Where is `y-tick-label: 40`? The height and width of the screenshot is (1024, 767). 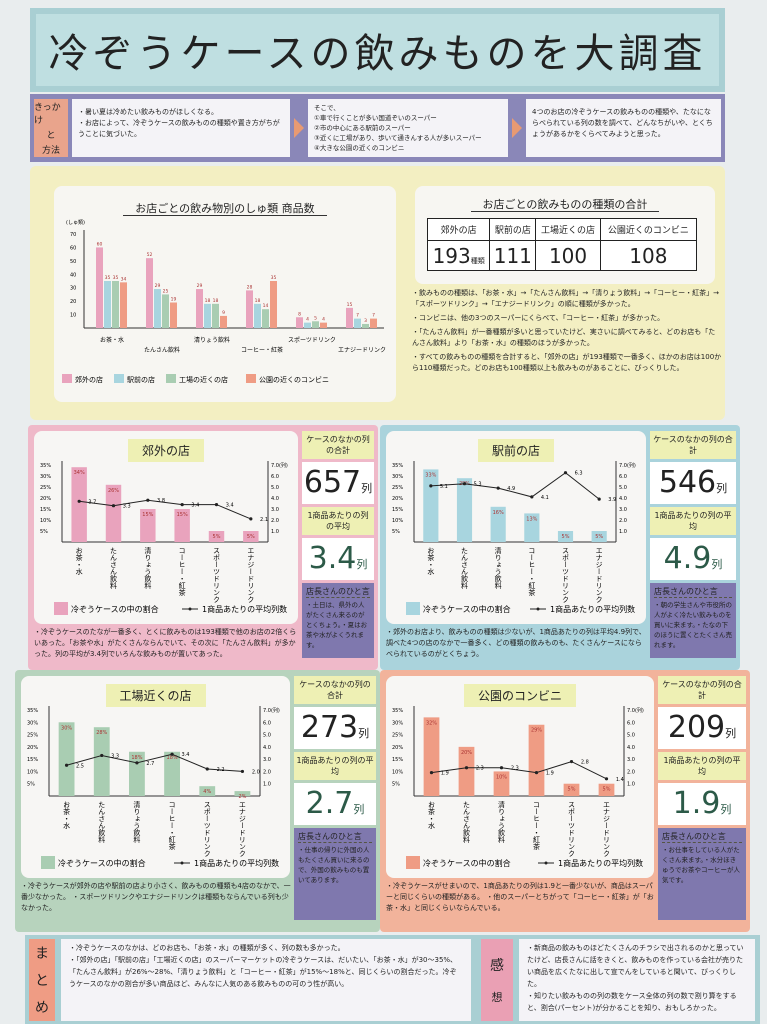
y-tick-label: 40 is located at coordinates (73, 275).